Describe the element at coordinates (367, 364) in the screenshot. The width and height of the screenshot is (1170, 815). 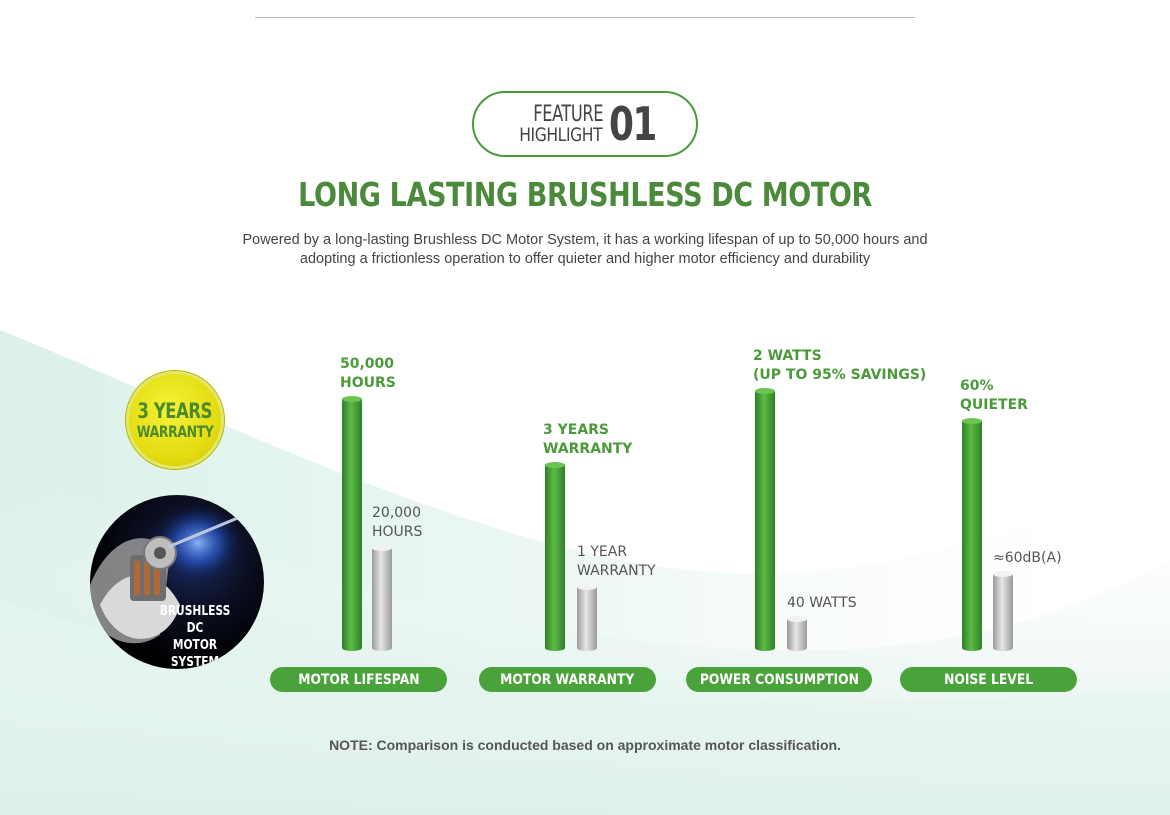
I see `data-label-benefit: 50,000` at that location.